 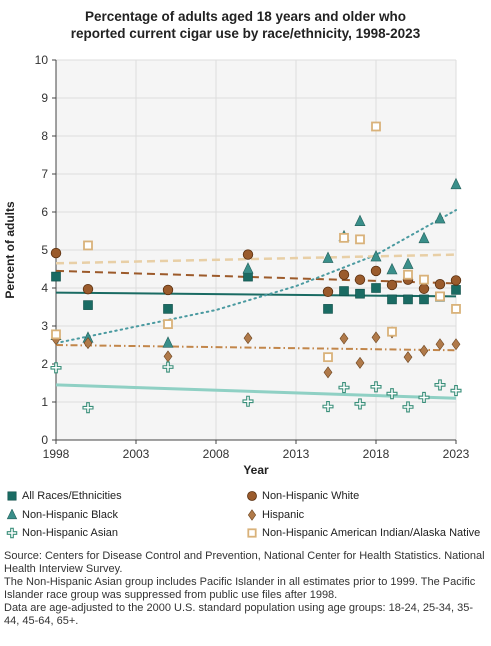 What do you see at coordinates (44, 440) in the screenshot?
I see `y-tick-label: 0` at bounding box center [44, 440].